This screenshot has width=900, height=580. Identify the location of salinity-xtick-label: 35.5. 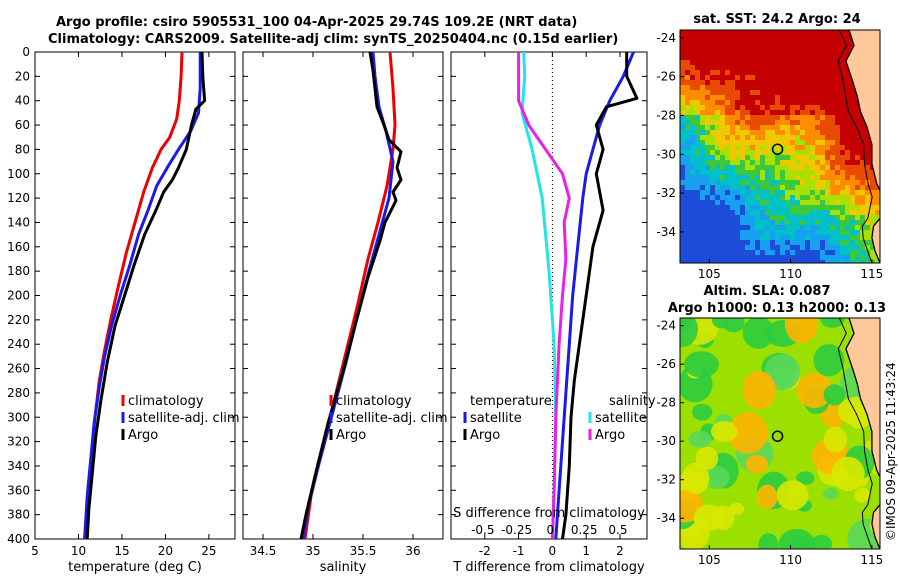
(363, 551).